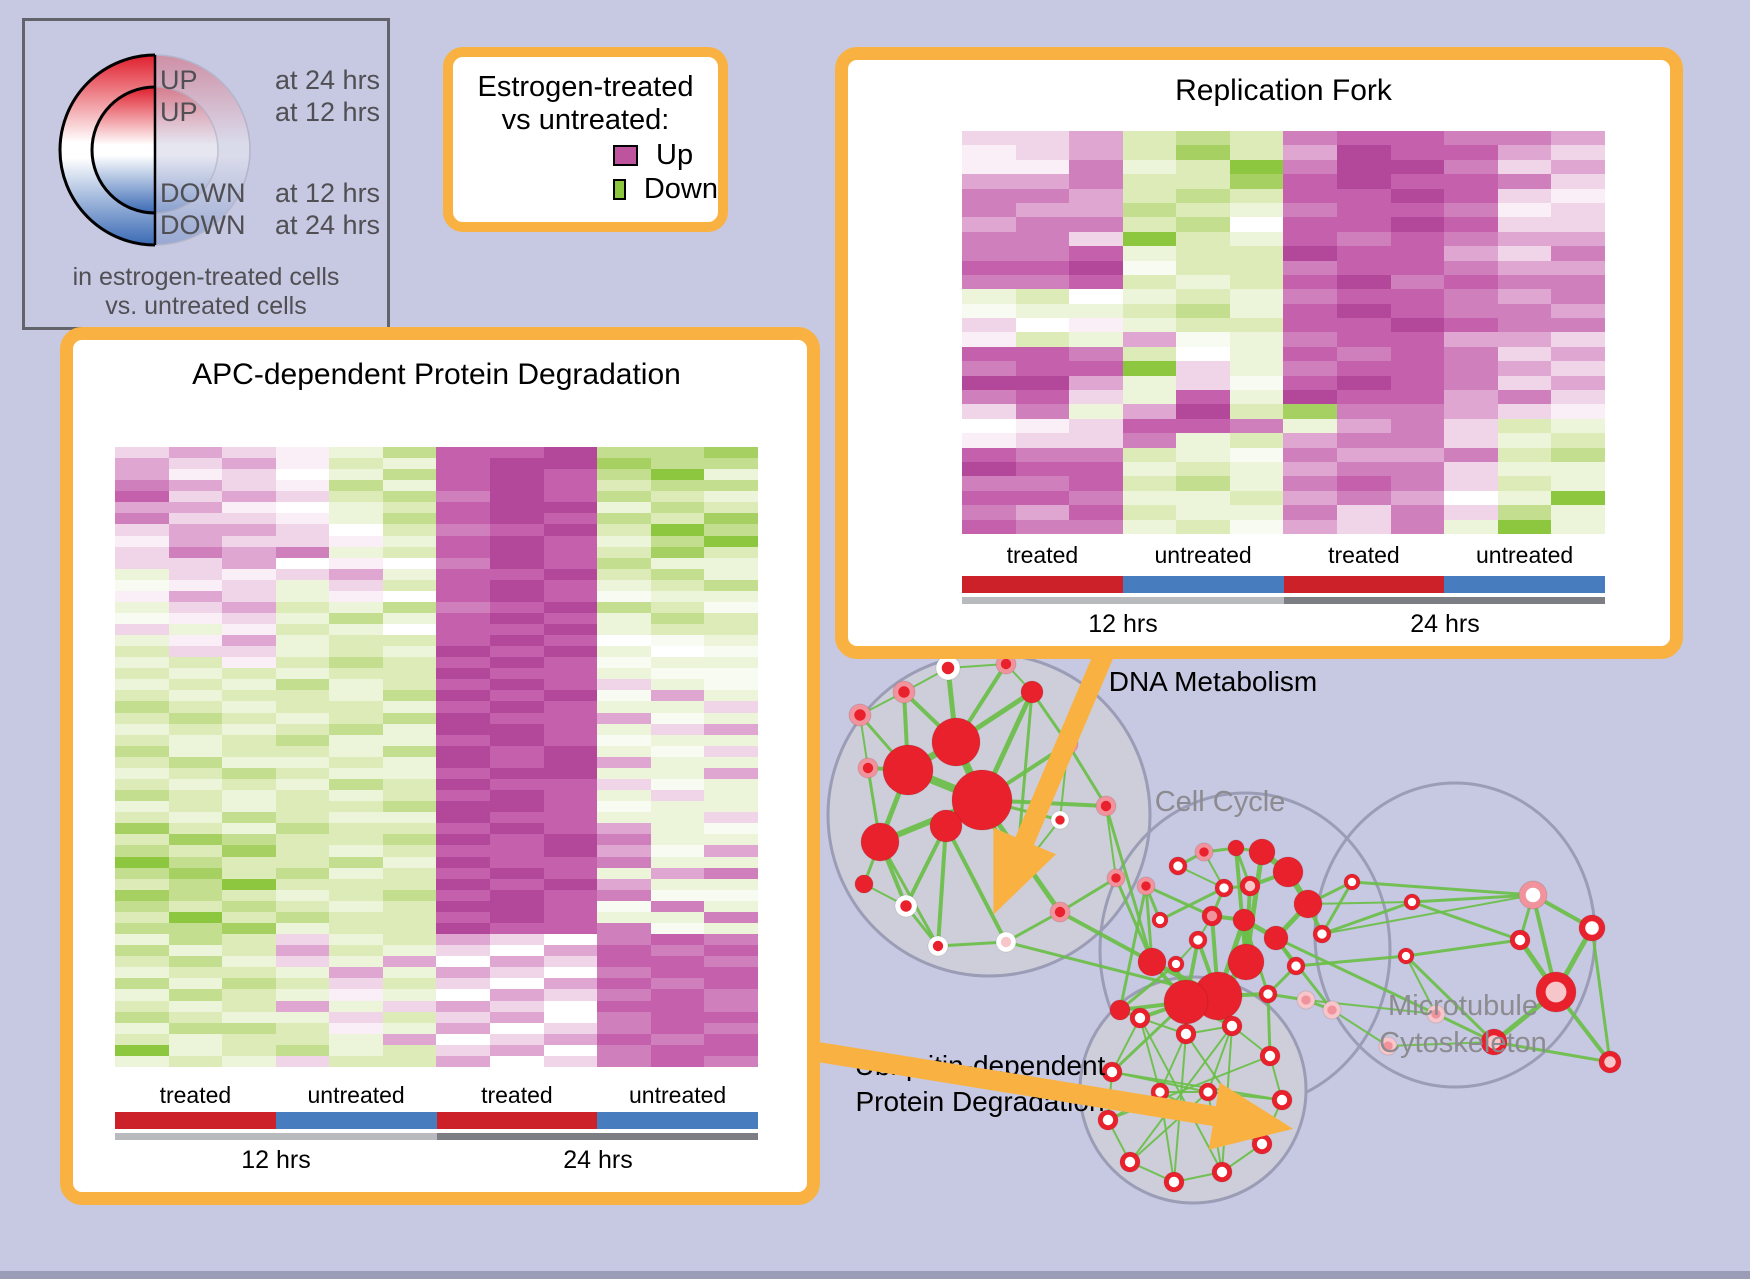 This screenshot has width=1750, height=1279. Describe the element at coordinates (1245, 950) in the screenshot. I see `cluster-cell-cycle` at that location.